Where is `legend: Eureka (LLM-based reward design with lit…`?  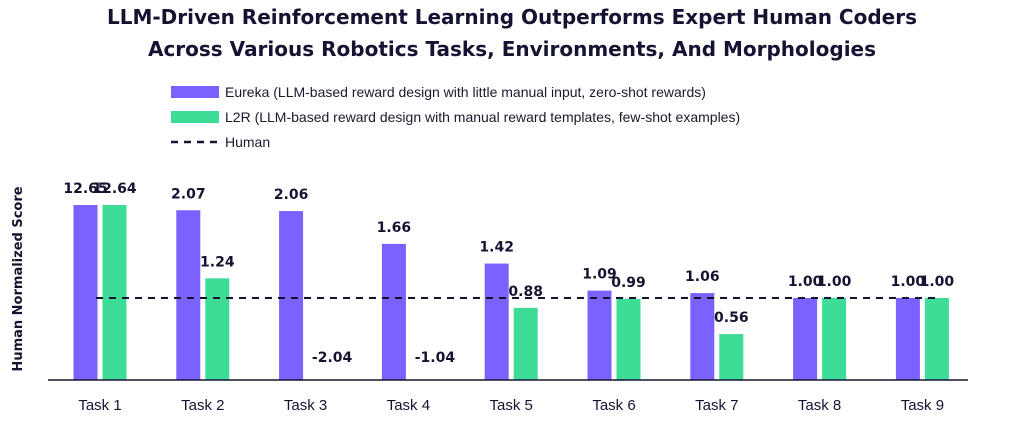
legend: Eureka (LLM-based reward design with lit… is located at coordinates (455, 117).